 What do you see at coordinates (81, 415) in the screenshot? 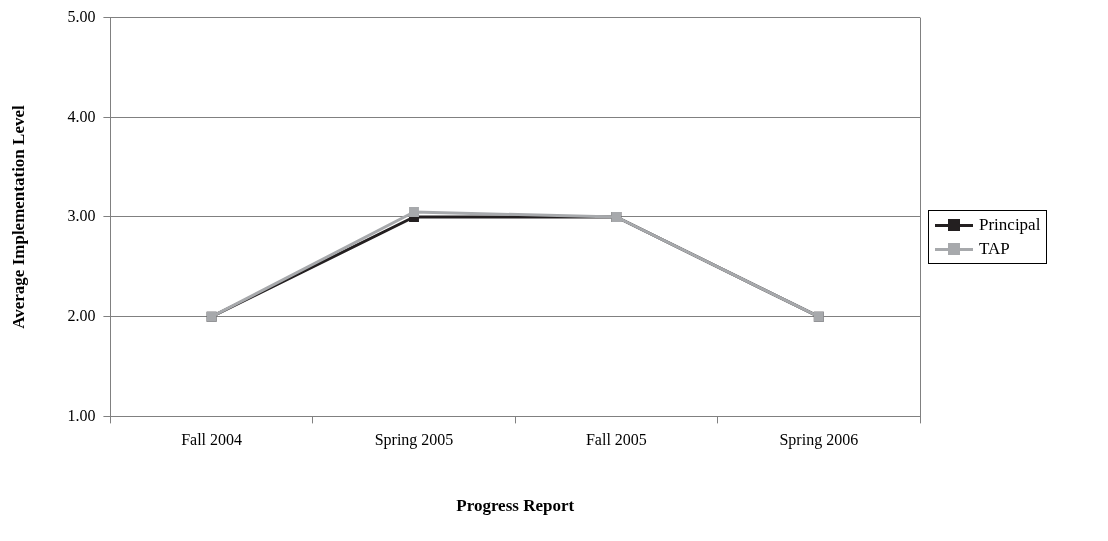
I see `y-tick-label: 1.00` at bounding box center [81, 415].